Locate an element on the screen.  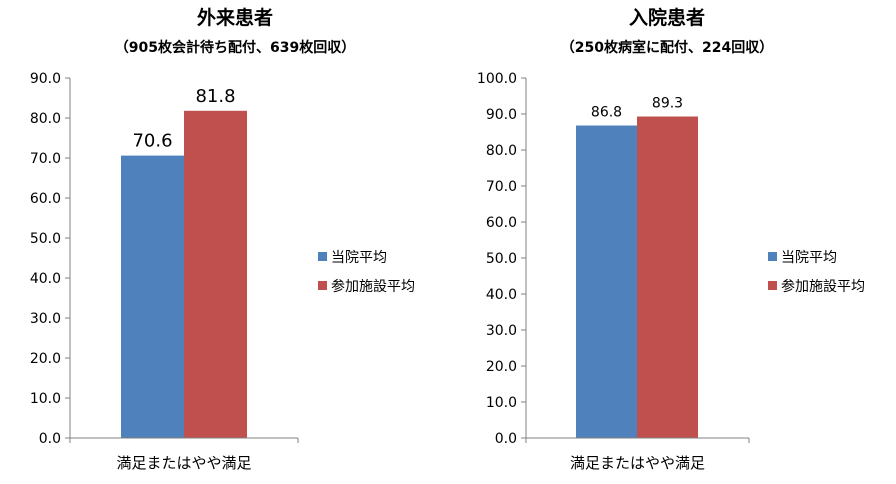
chart-title: 入院患者 is located at coordinates (667, 17).